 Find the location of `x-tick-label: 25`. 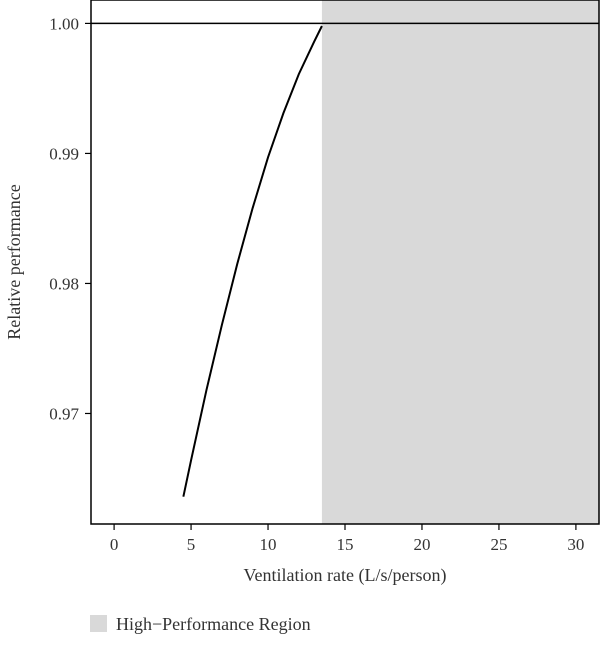

x-tick-label: 25 is located at coordinates (498, 544).